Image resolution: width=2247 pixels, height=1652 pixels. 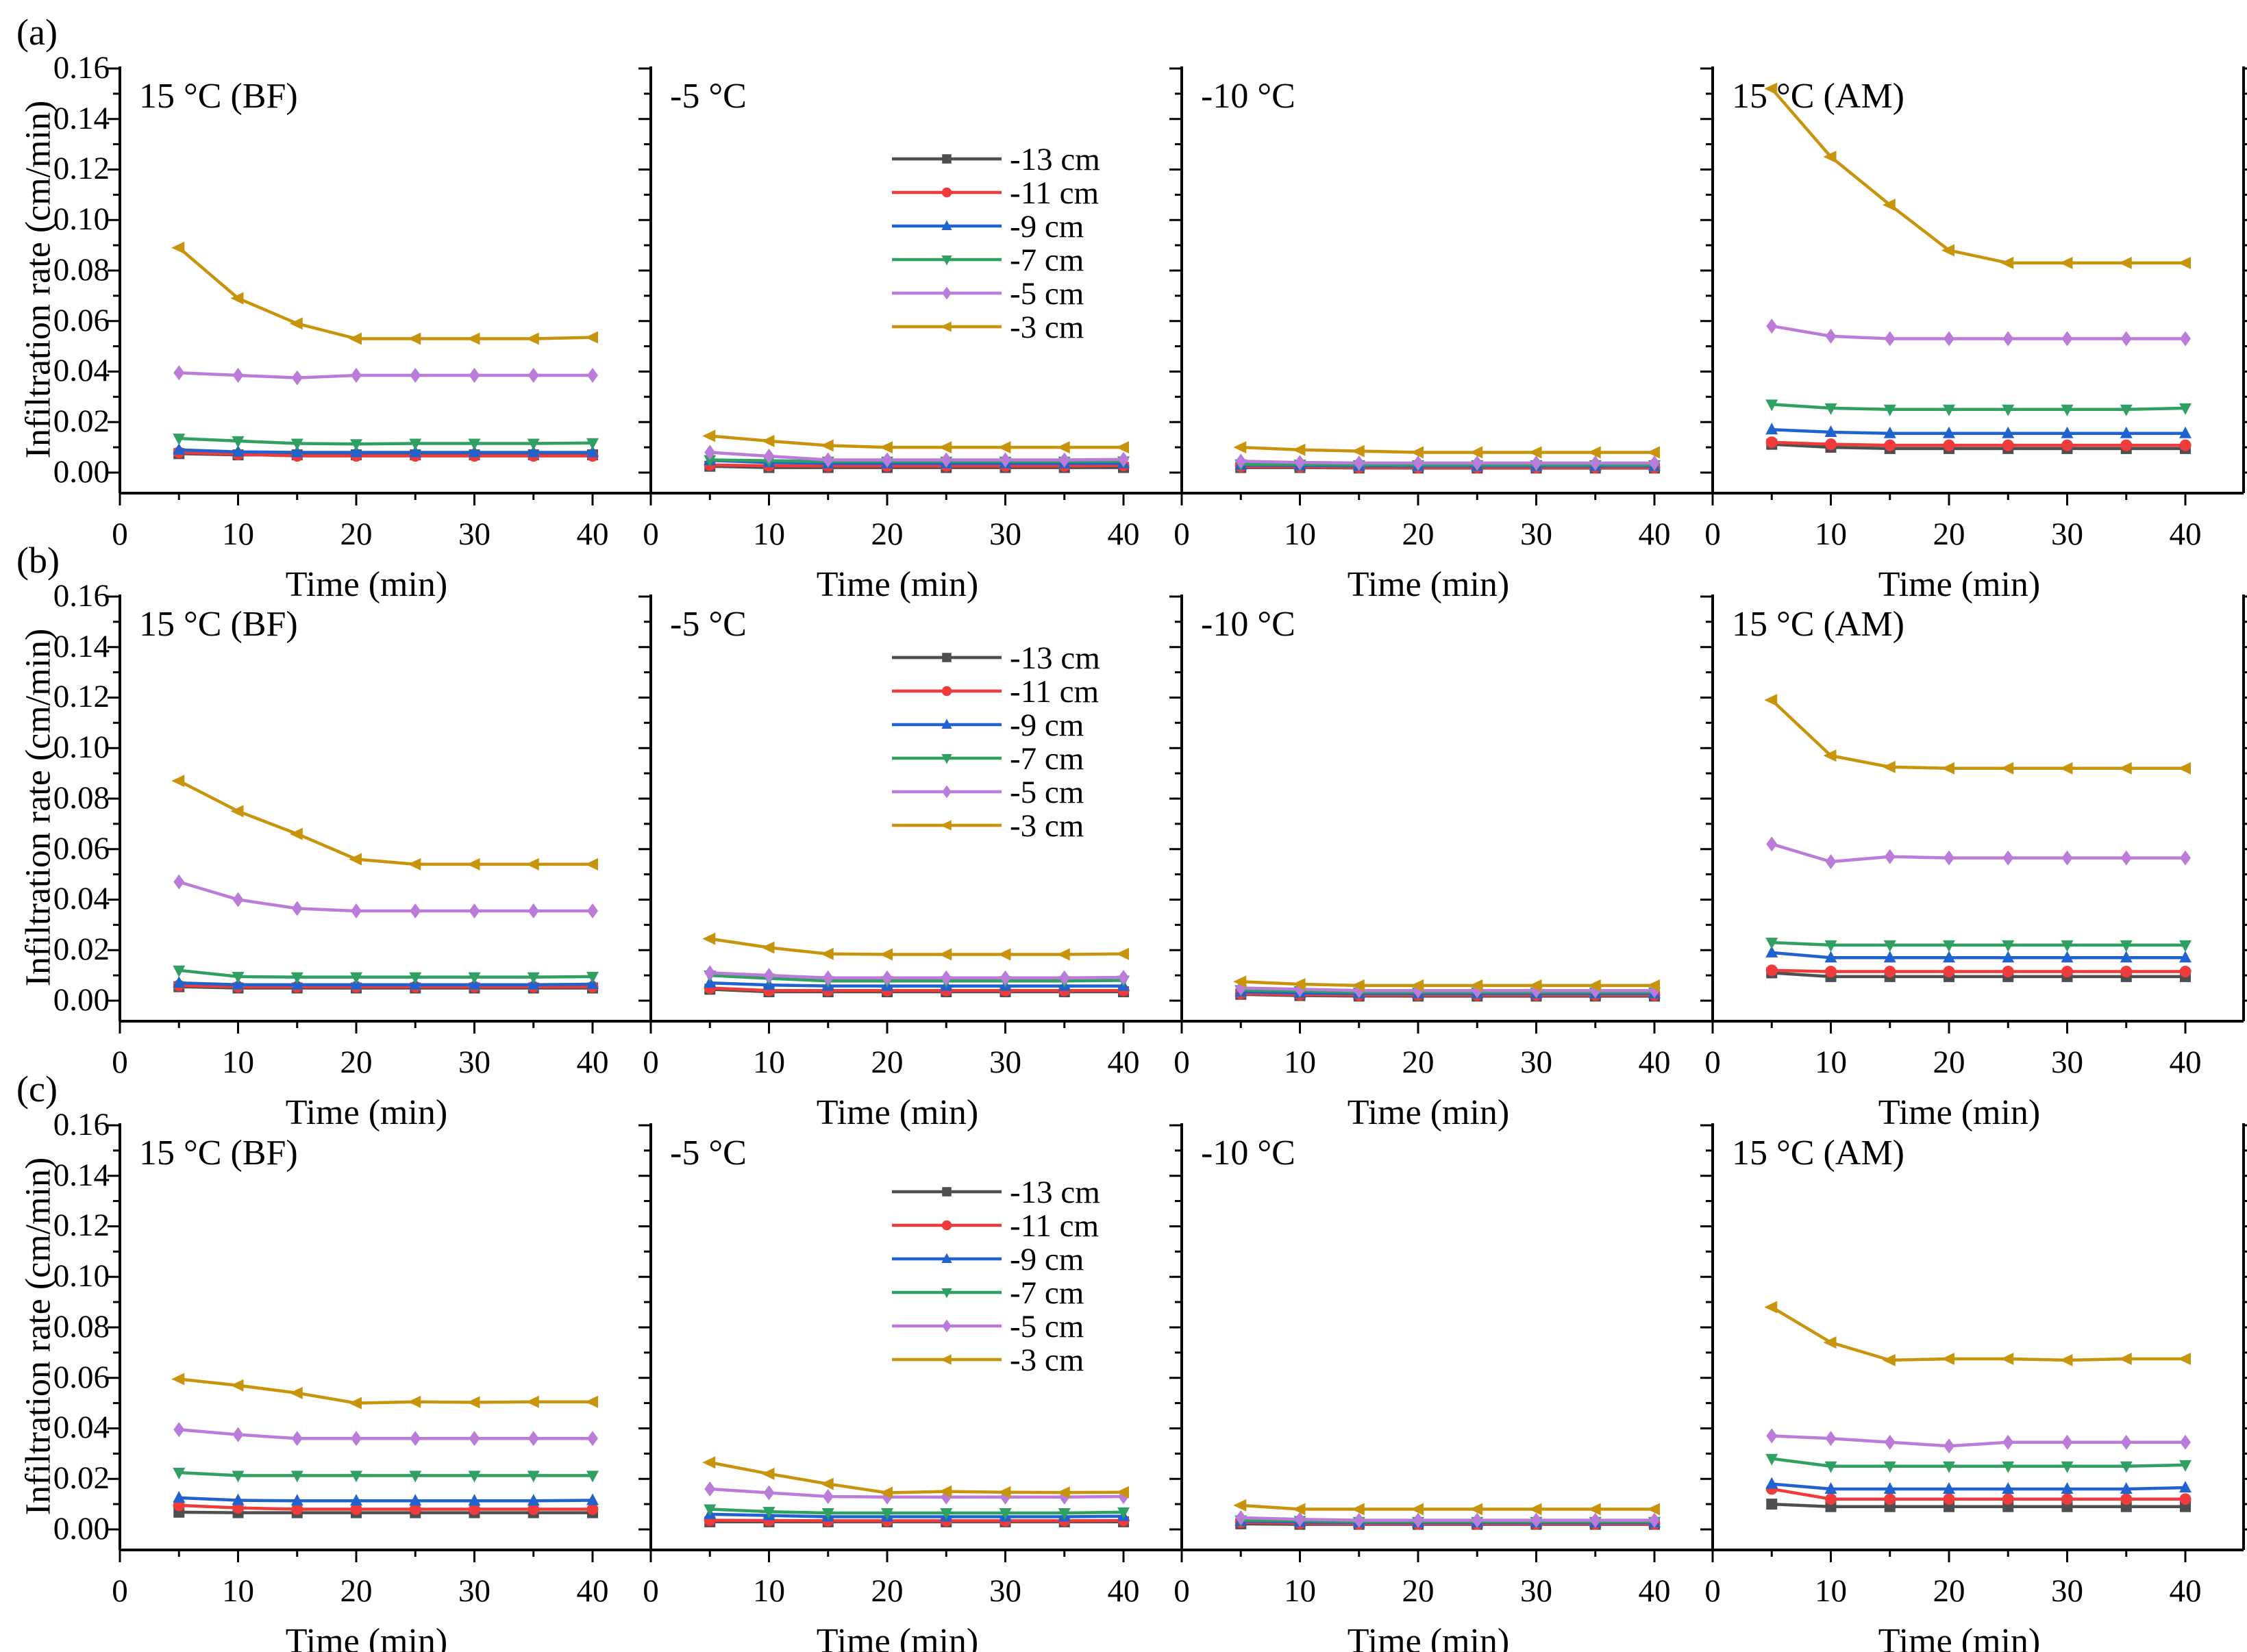 What do you see at coordinates (218, 624) in the screenshot?
I see `panel-temperature-label: 15 °C (BF)` at bounding box center [218, 624].